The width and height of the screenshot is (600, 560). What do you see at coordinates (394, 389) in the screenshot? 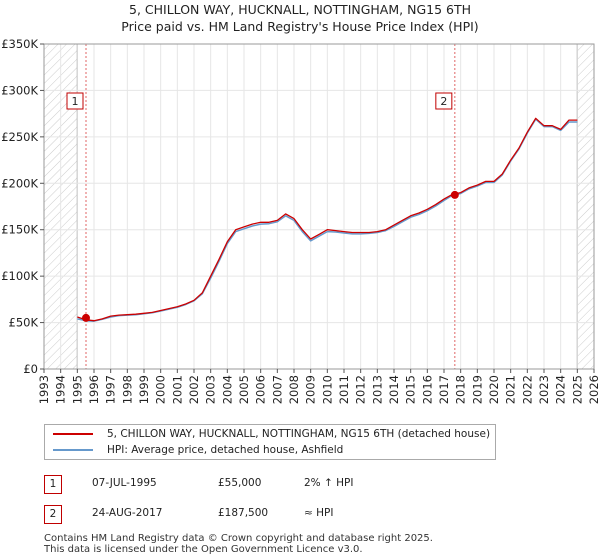
I see `x-tick-label: 2014` at bounding box center [394, 389].